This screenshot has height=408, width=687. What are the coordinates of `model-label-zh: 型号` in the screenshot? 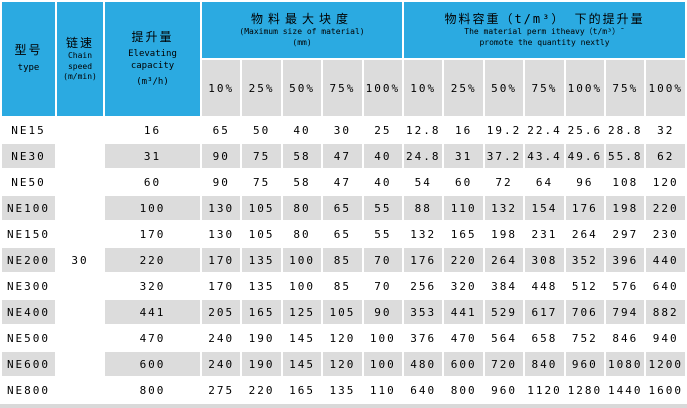 It's located at (28, 50).